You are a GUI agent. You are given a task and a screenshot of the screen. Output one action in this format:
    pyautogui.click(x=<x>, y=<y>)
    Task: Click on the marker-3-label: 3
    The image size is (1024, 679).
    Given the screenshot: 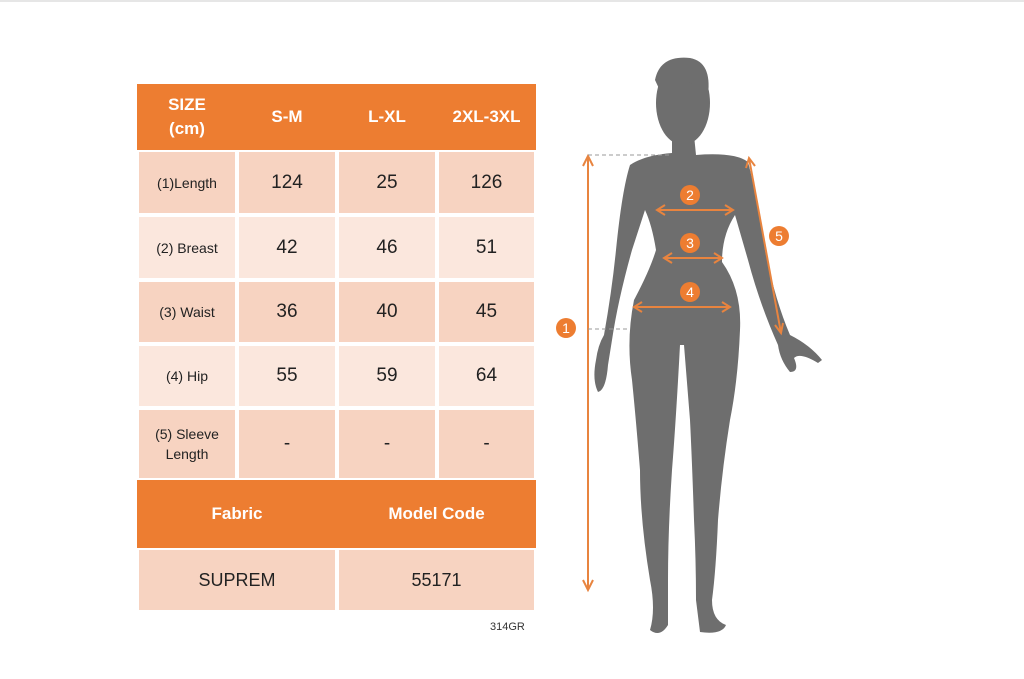 What is the action you would take?
    pyautogui.click(x=690, y=243)
    